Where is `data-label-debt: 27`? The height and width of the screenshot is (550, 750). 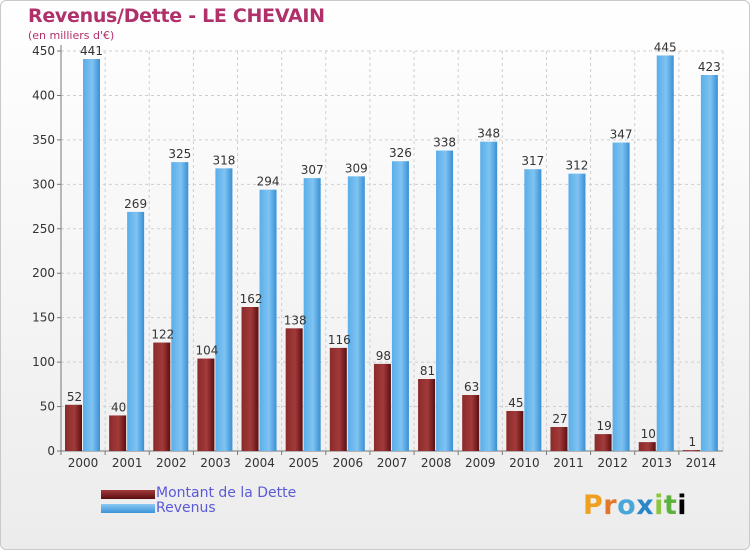
data-label-debt: 27 is located at coordinates (559, 419).